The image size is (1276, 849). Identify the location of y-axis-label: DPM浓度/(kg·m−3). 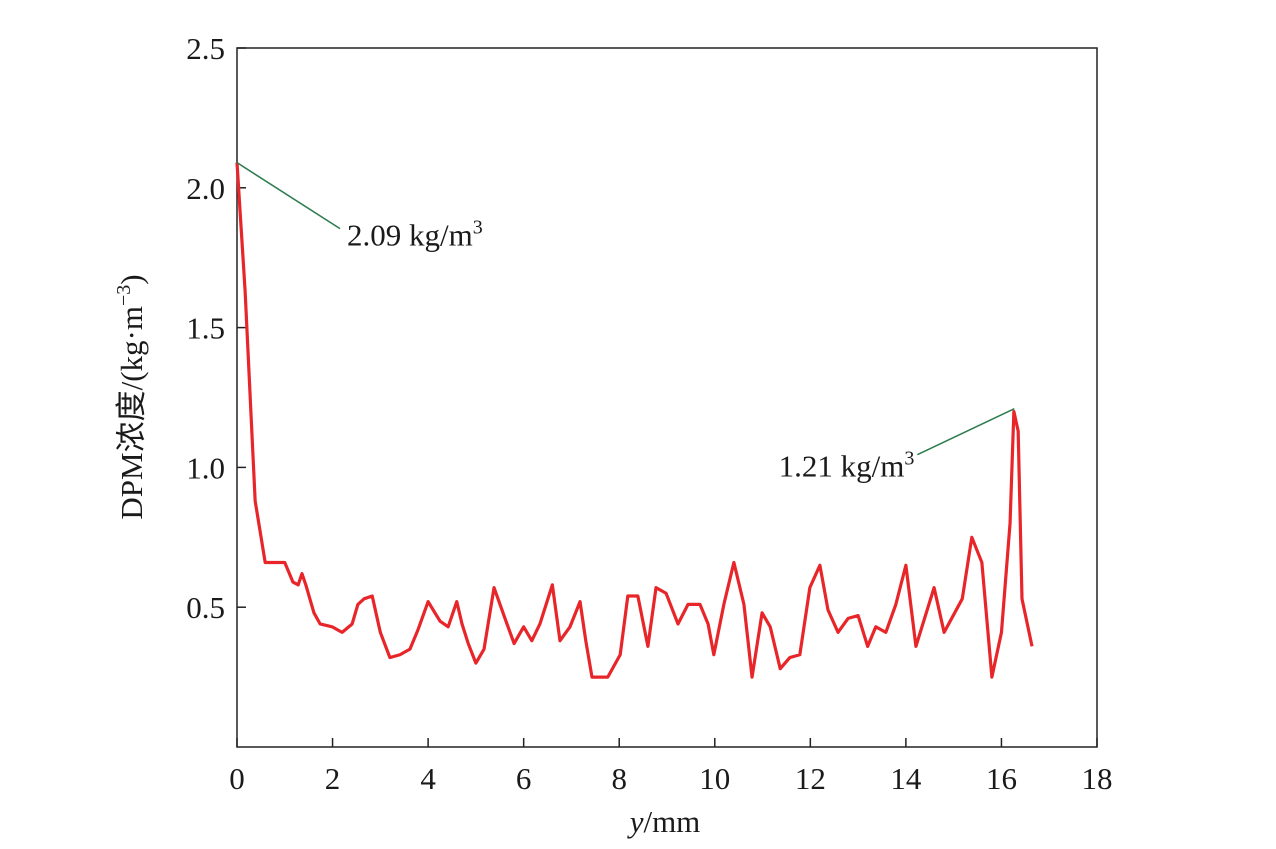
(131, 396).